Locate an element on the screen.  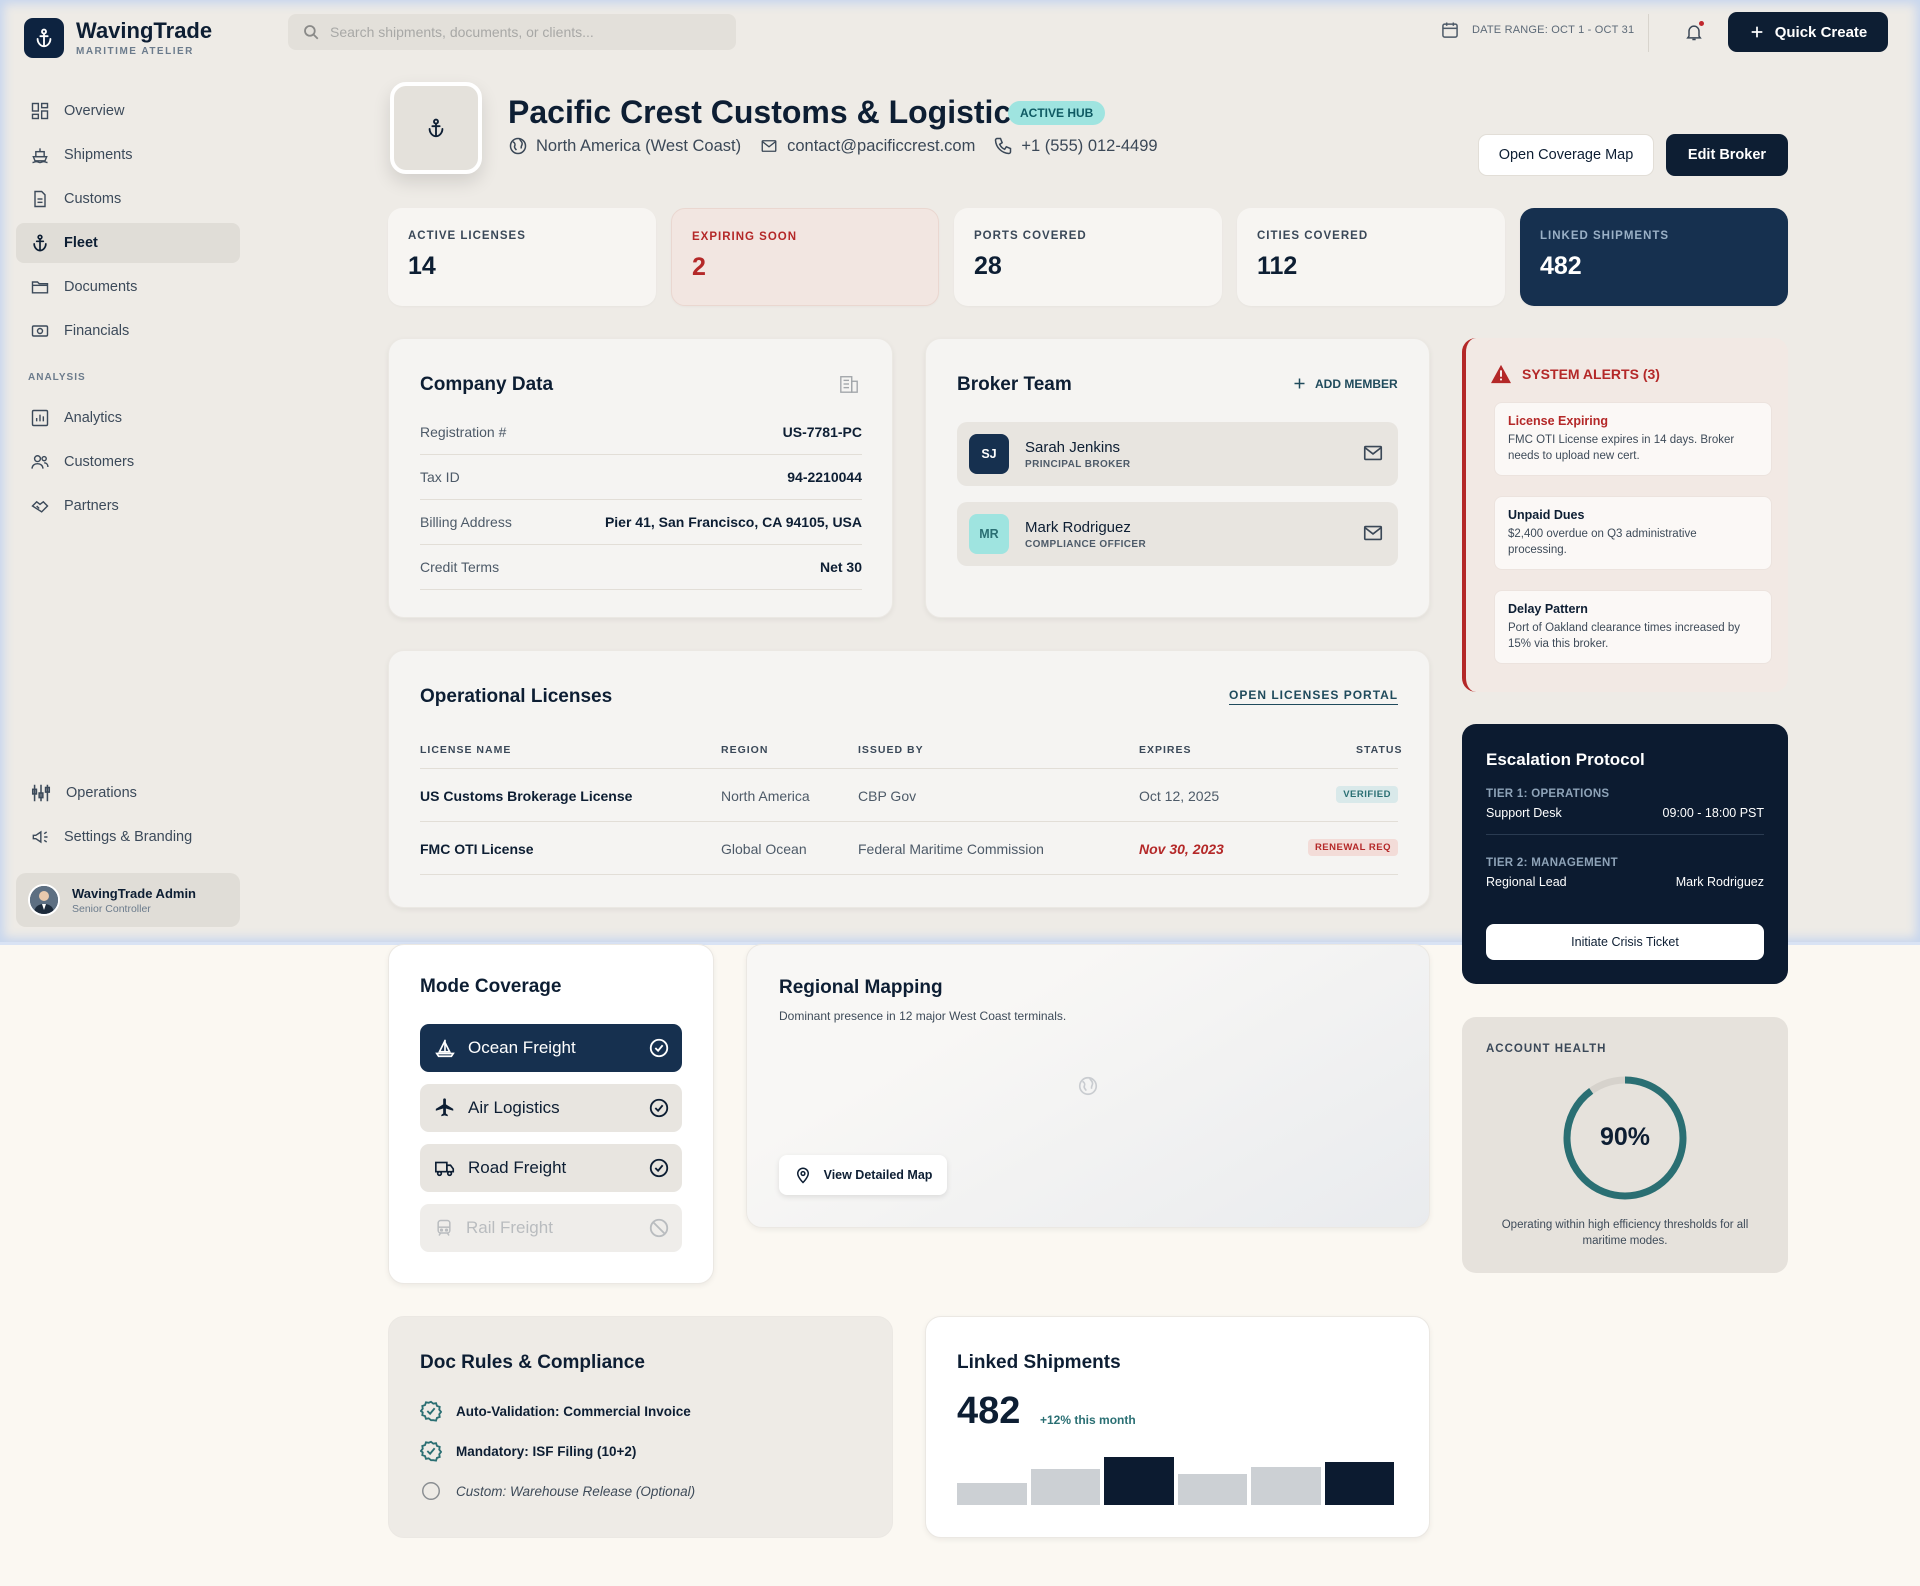
quick-create-button: Quick Create is located at coordinates (1808, 32).